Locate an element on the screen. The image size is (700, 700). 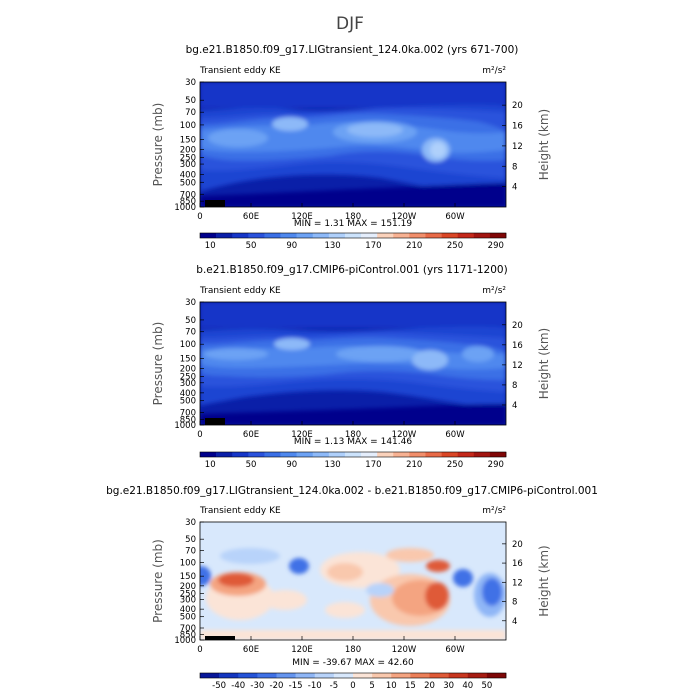
colorbar-label: -40 is located at coordinates (238, 686).